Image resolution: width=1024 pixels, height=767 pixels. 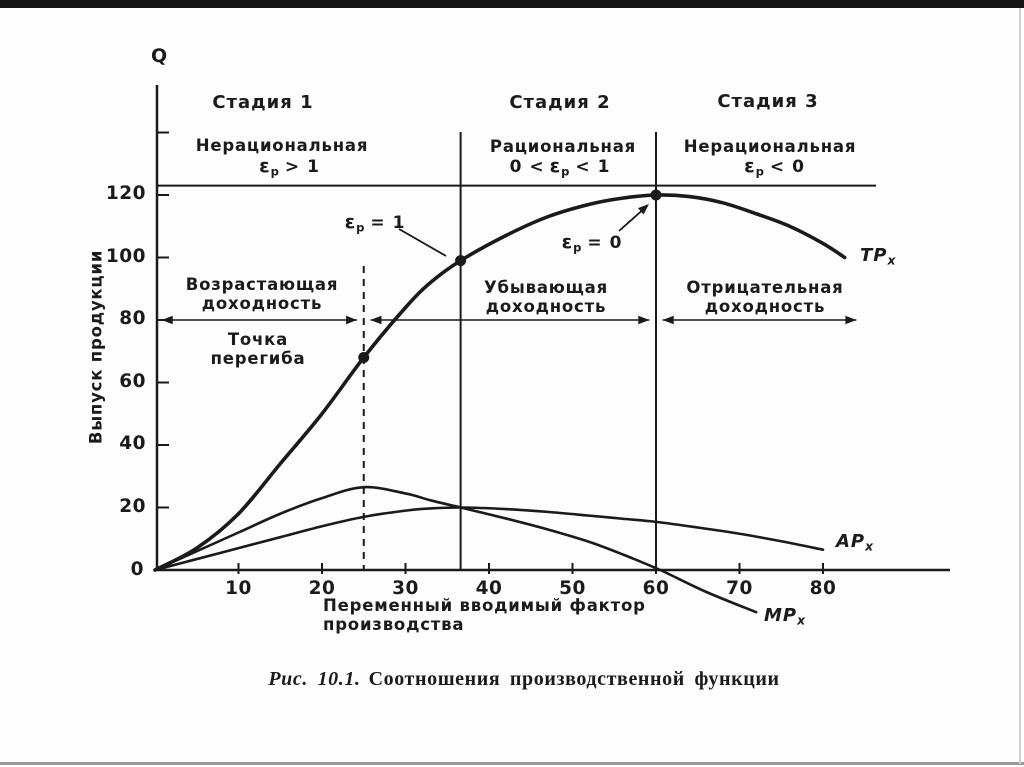 What do you see at coordinates (512, 763) in the screenshot?
I see `bottom-border` at bounding box center [512, 763].